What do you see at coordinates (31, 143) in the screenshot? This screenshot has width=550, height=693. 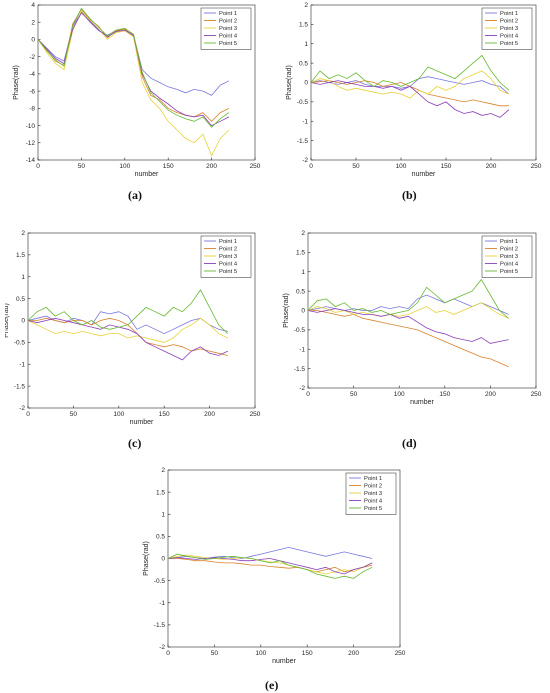 I see `y-tick-label: -12` at bounding box center [31, 143].